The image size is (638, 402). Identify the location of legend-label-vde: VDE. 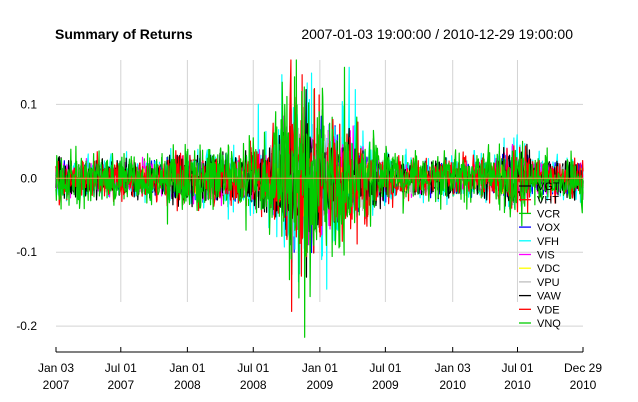
(548, 310).